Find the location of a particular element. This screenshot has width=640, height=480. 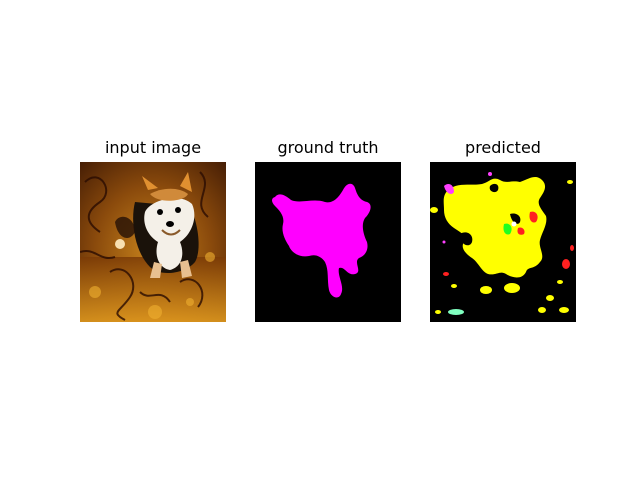

ground-truth-mask is located at coordinates (328, 242).